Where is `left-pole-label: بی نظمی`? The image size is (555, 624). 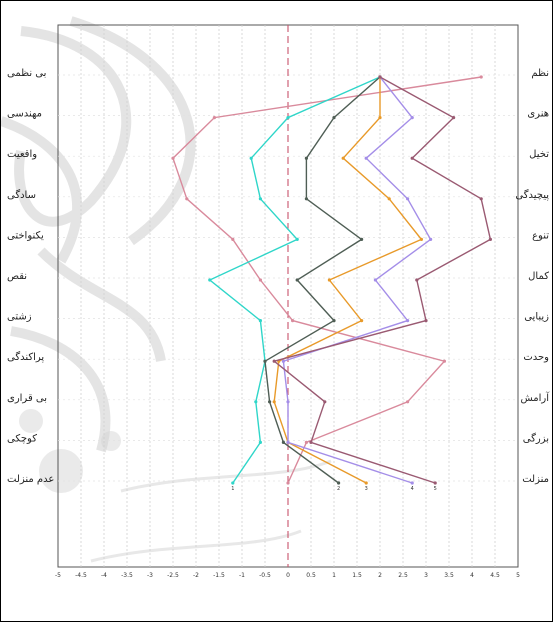
left-pole-label: بی نظمی is located at coordinates (26, 73).